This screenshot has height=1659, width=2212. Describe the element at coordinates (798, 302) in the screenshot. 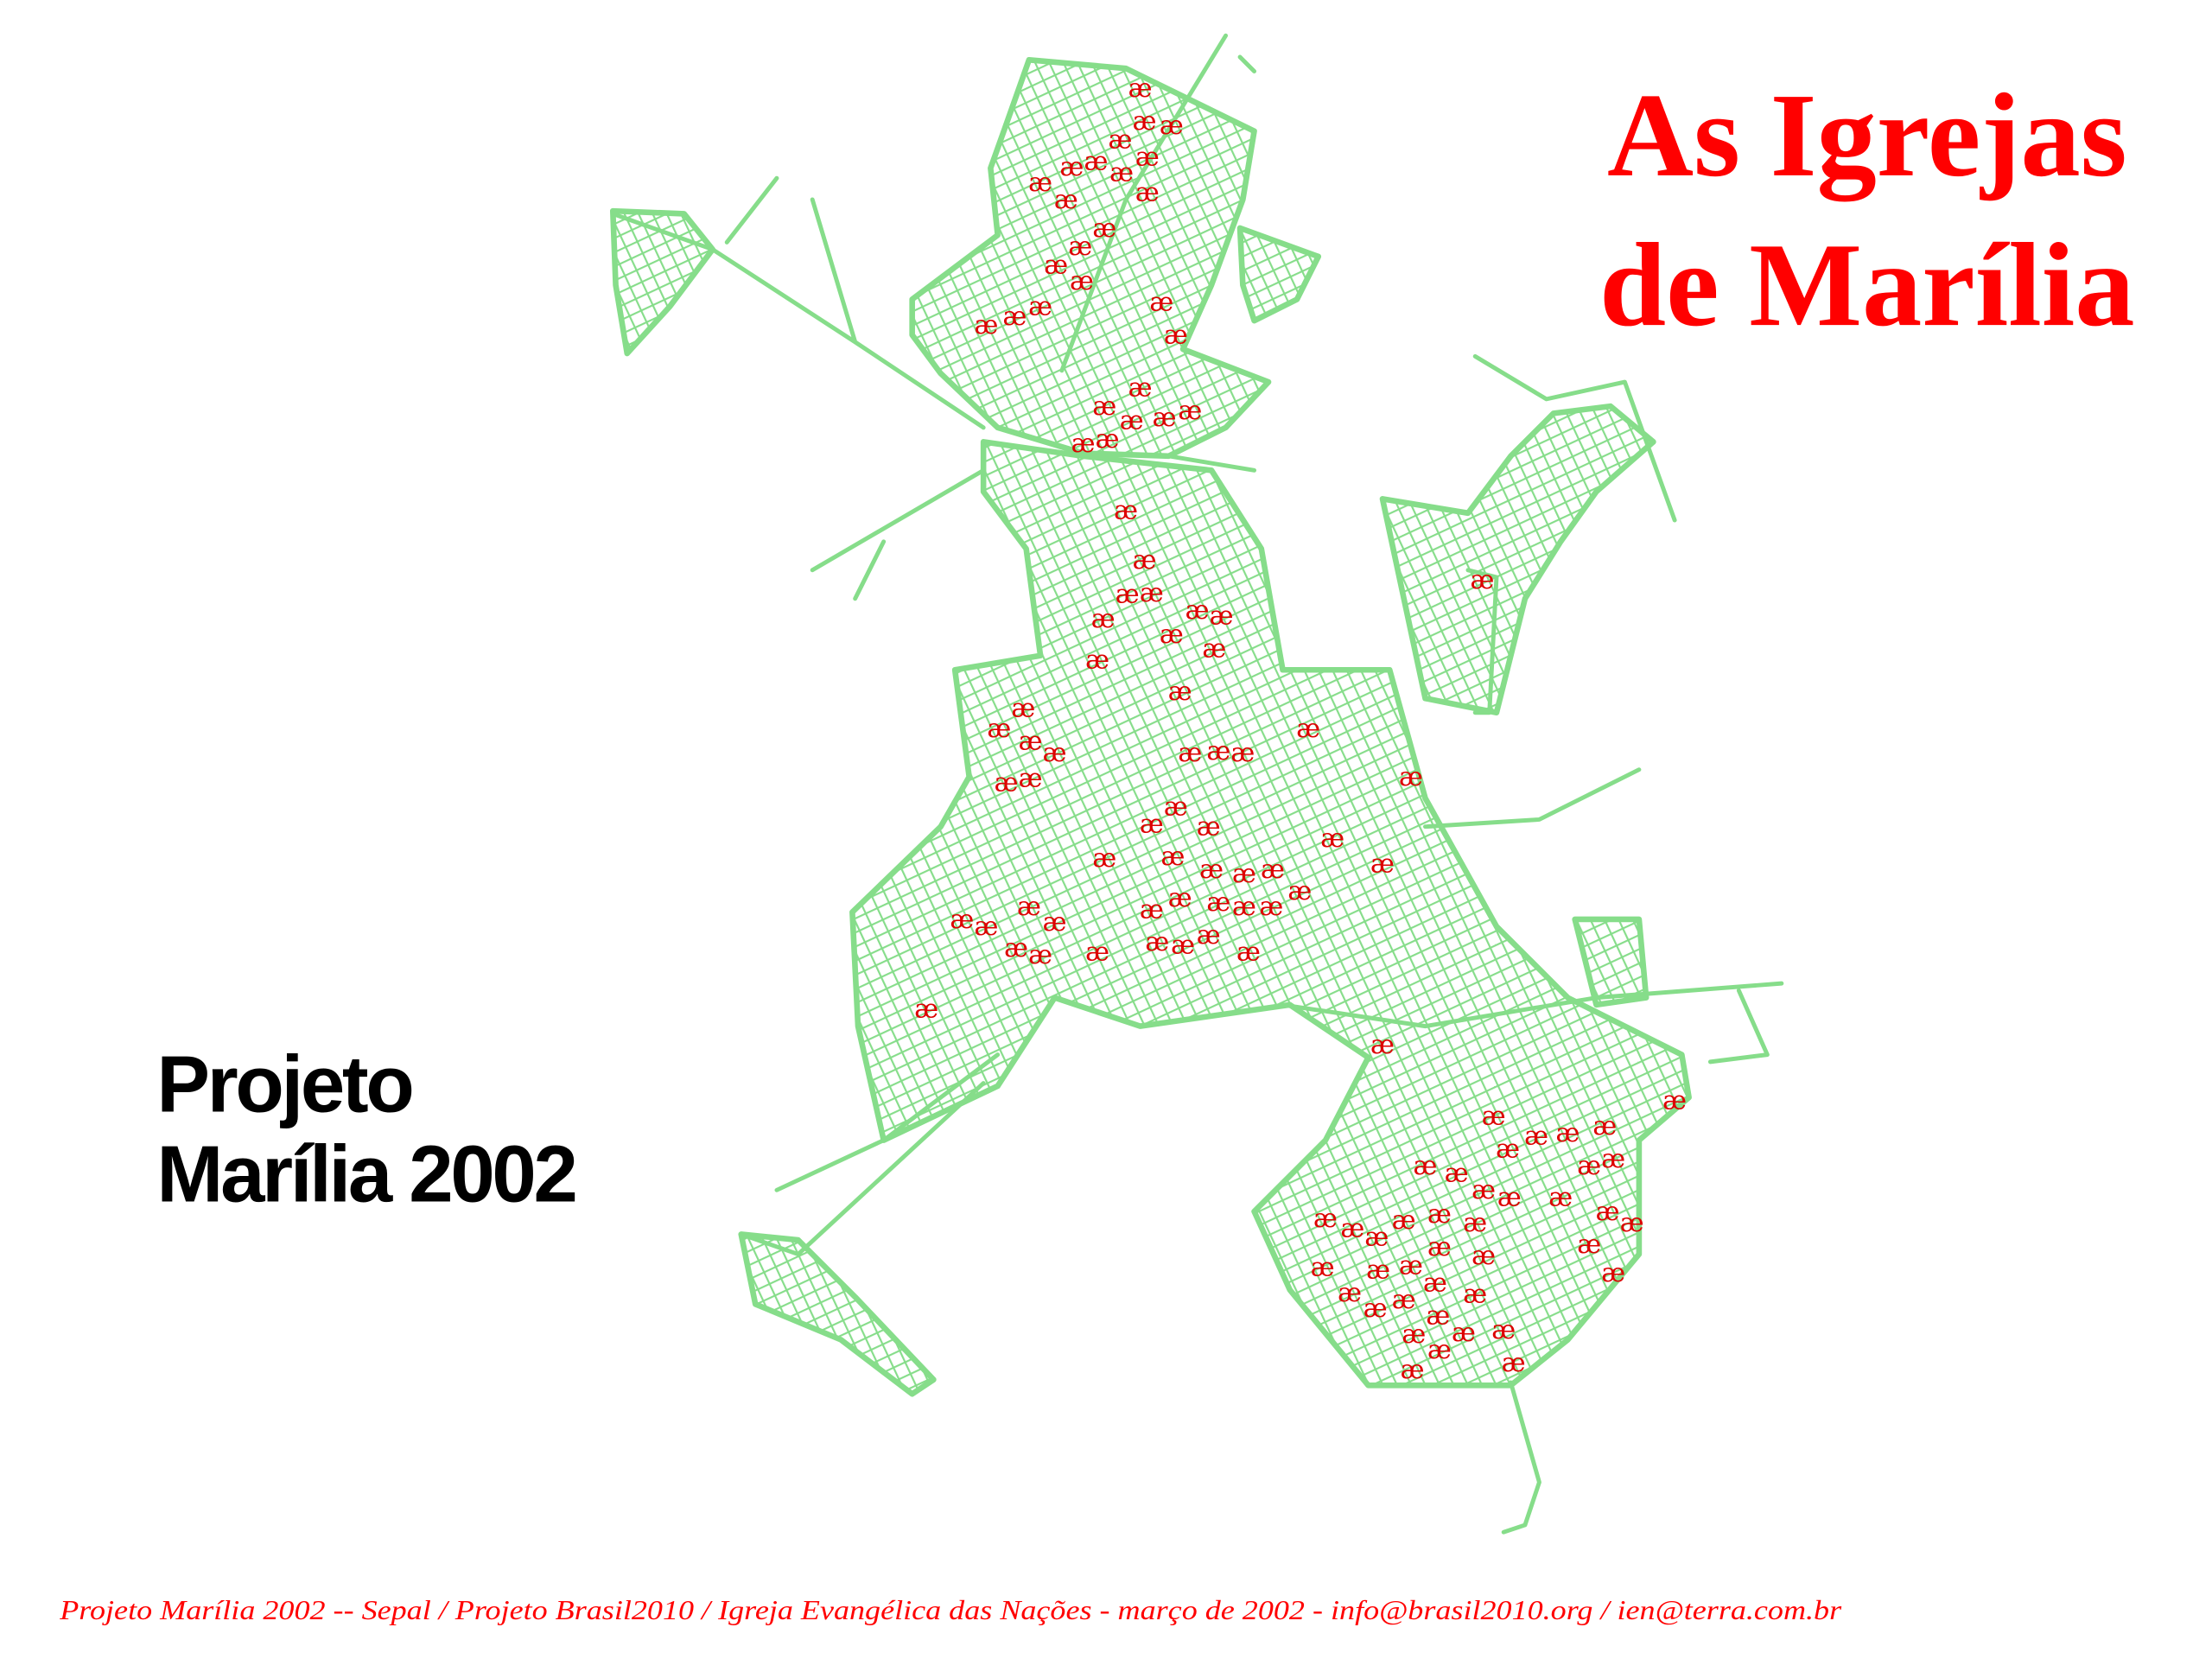

I see `road-northwest` at that location.